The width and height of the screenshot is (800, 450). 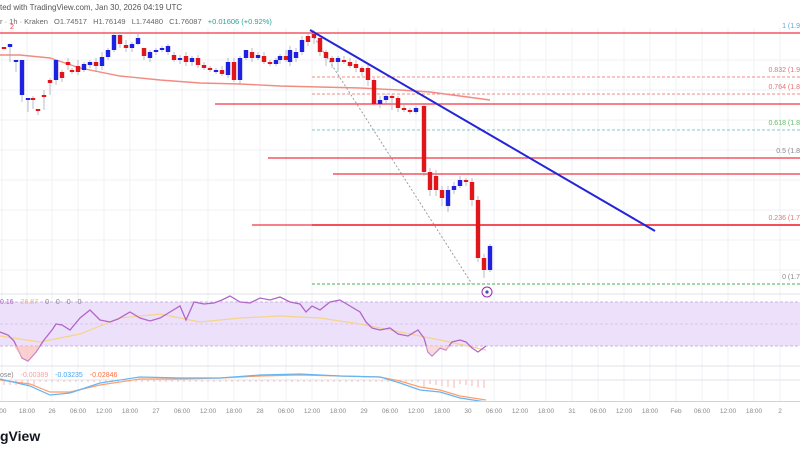 I want to click on rsi-param-1: 0, so click(x=47, y=302).